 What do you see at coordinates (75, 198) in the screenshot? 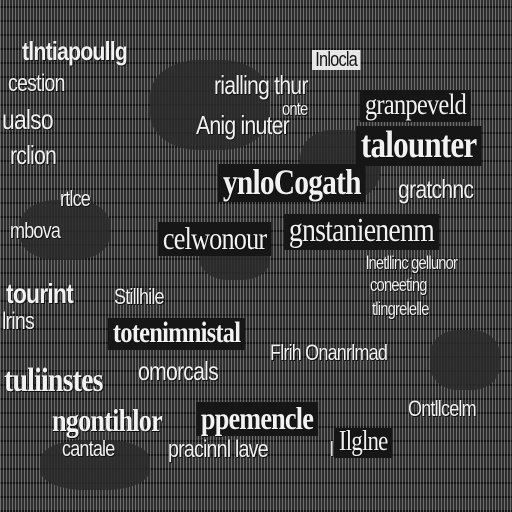
I see `collage-word: rtlce` at bounding box center [75, 198].